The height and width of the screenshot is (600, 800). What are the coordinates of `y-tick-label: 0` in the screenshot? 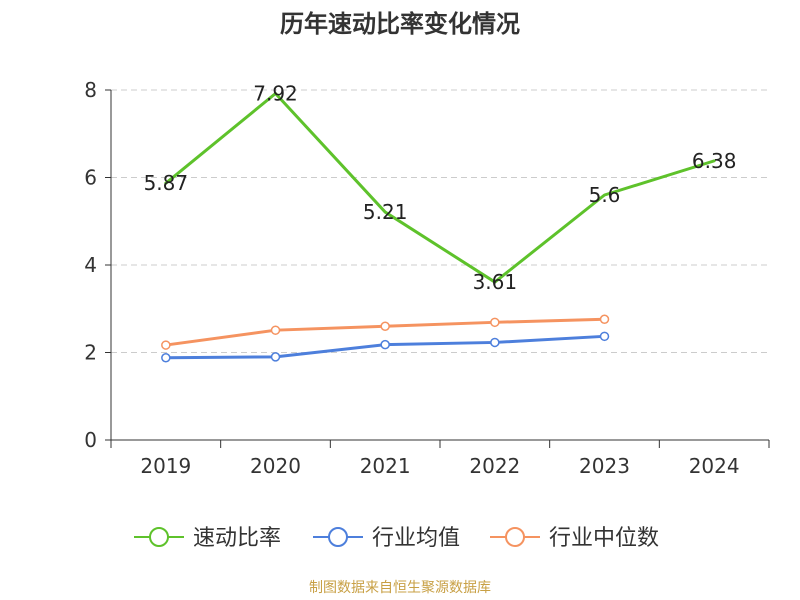 It's located at (90, 440).